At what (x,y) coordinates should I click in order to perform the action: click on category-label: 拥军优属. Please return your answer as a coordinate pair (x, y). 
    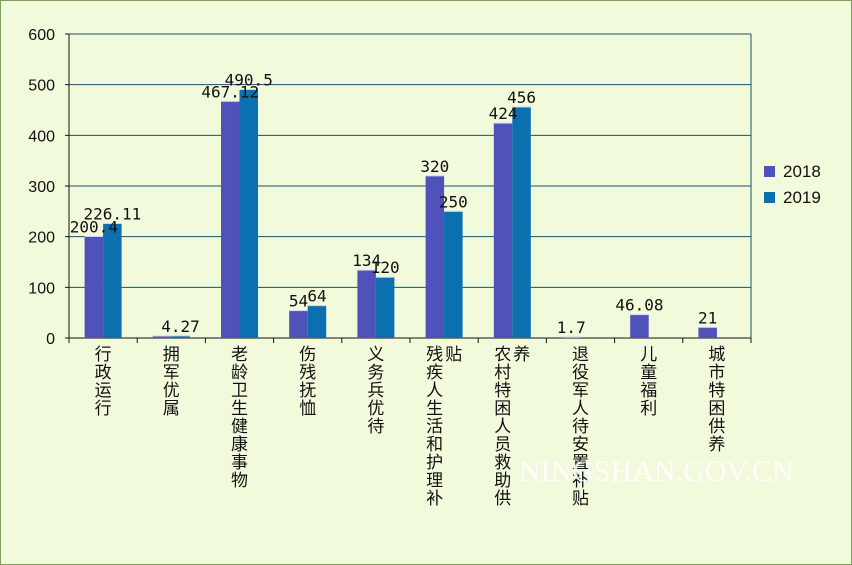
    Looking at the image, I should click on (171, 382).